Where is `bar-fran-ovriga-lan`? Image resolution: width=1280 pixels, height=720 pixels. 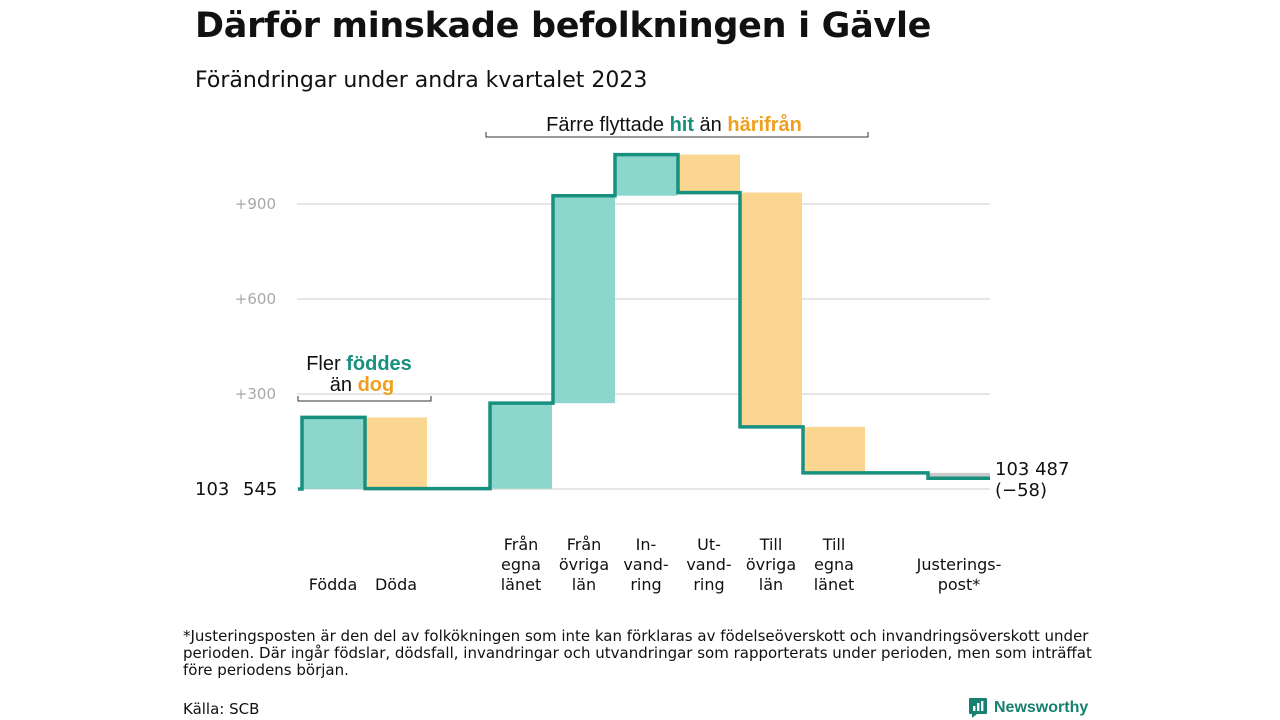 bar-fran-ovriga-lan is located at coordinates (584, 299).